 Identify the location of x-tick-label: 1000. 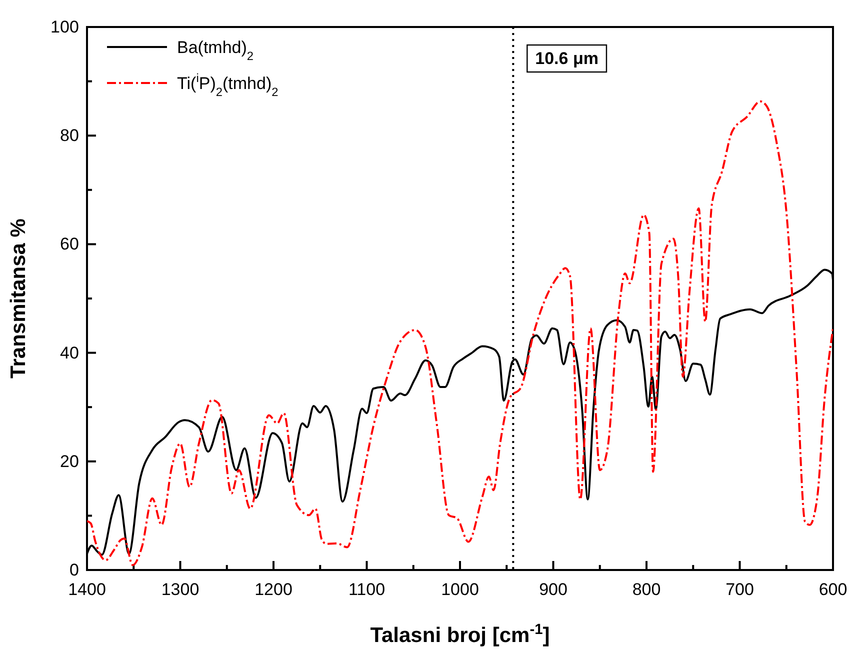
(460, 590).